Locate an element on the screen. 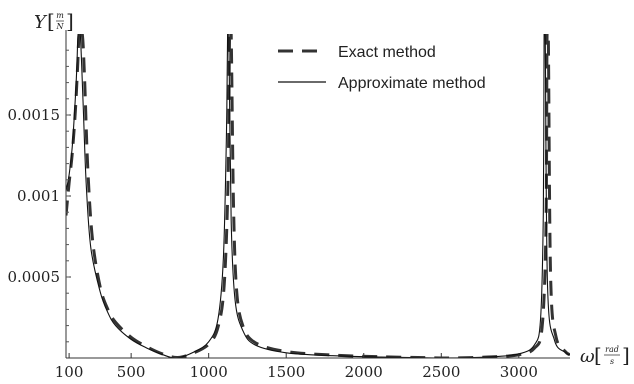 The height and width of the screenshot is (384, 634). y-axis-symbol: Y is located at coordinates (41, 22).